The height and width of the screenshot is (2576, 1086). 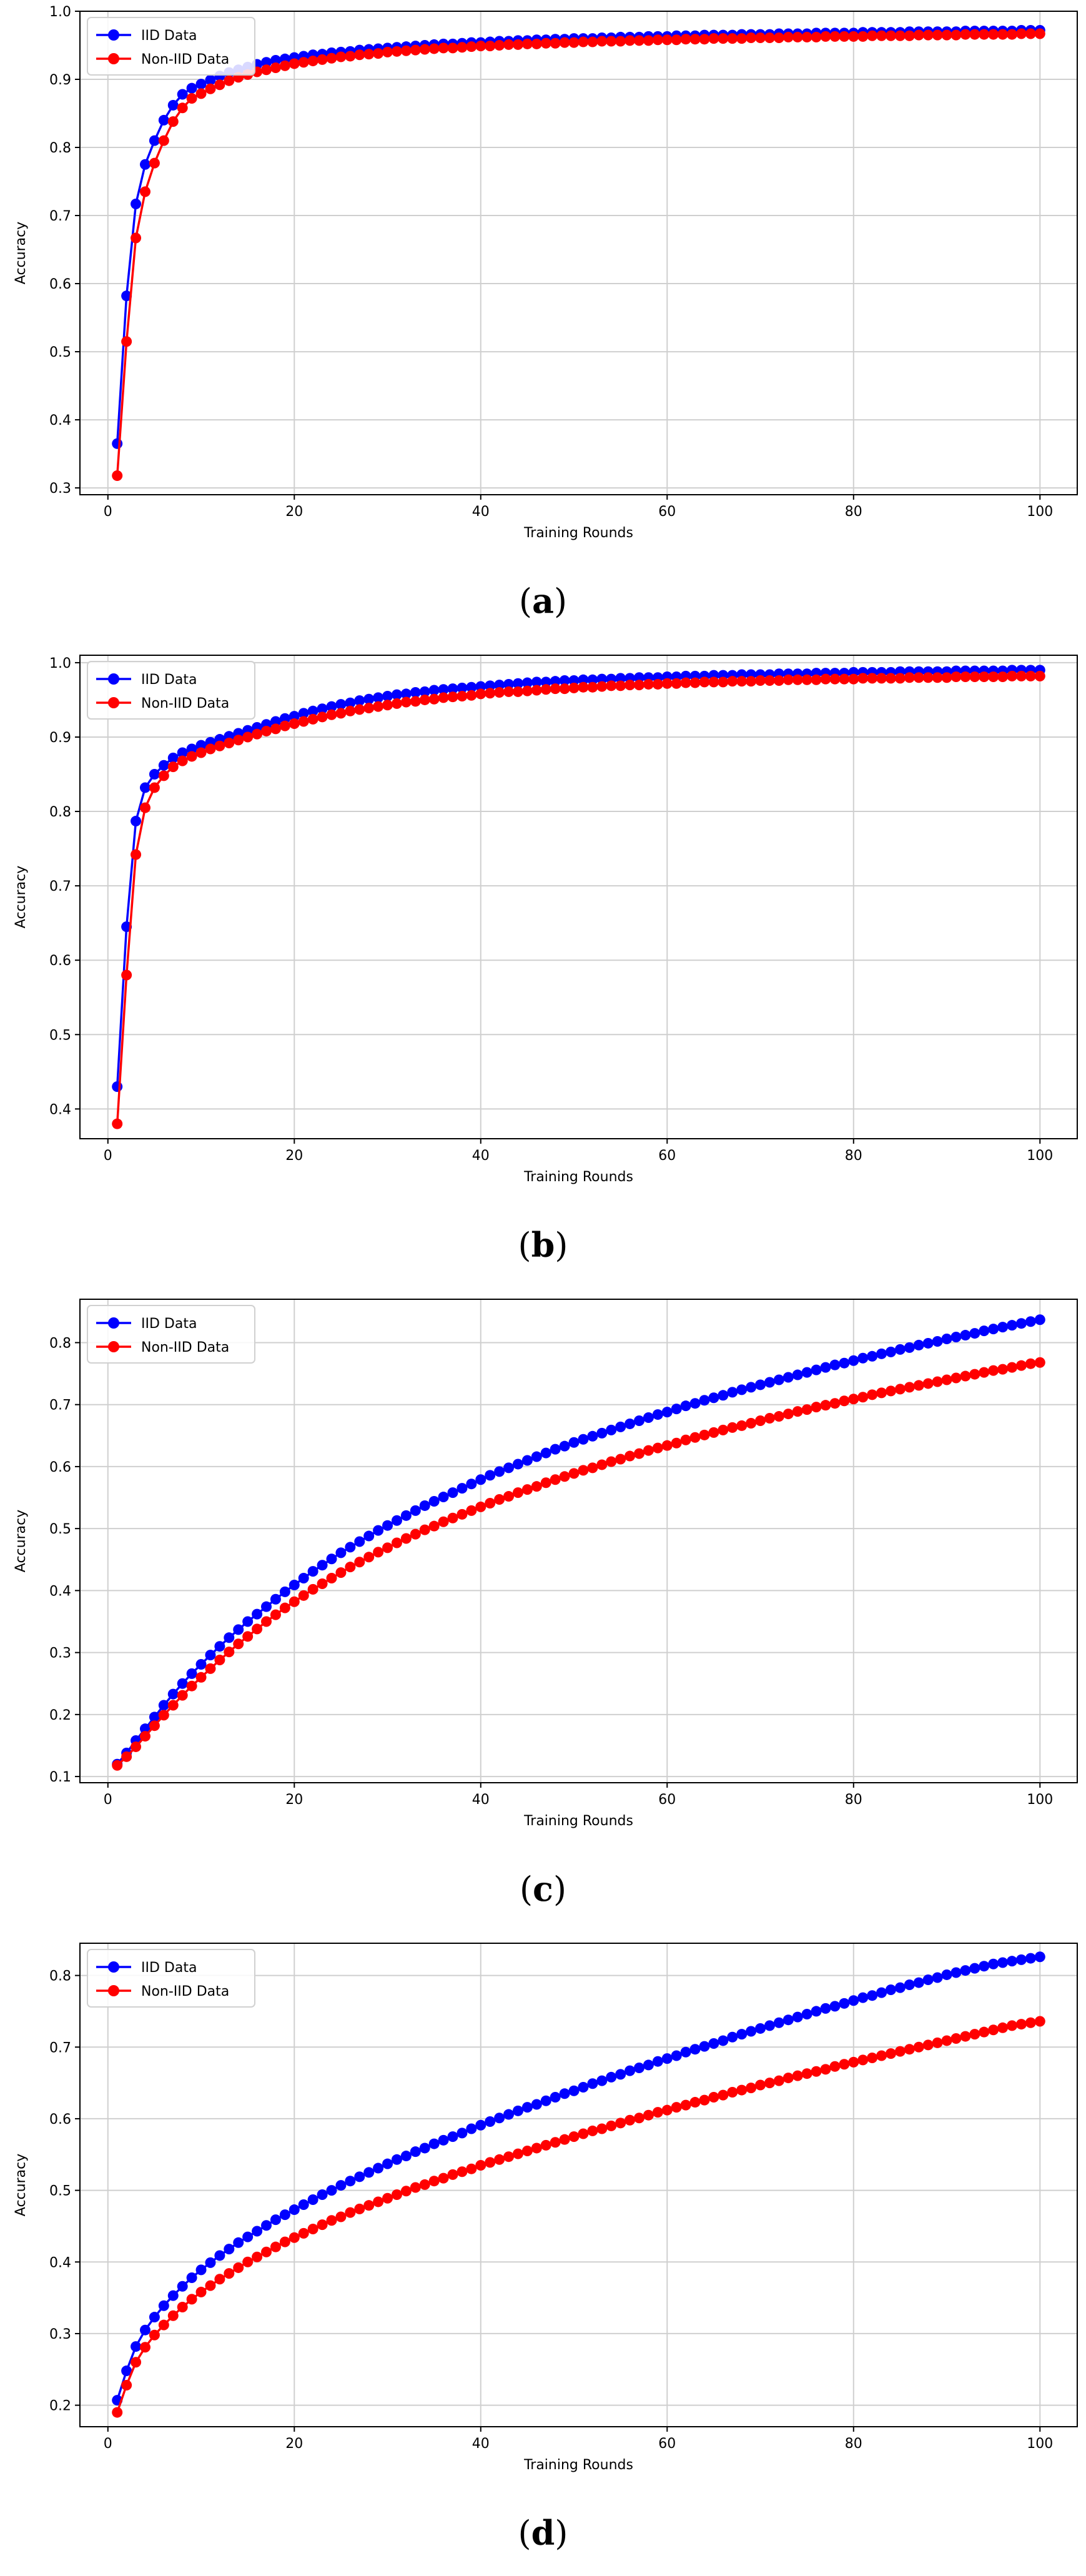 What do you see at coordinates (667, 512) in the screenshot?
I see `x-tick-label: 60` at bounding box center [667, 512].